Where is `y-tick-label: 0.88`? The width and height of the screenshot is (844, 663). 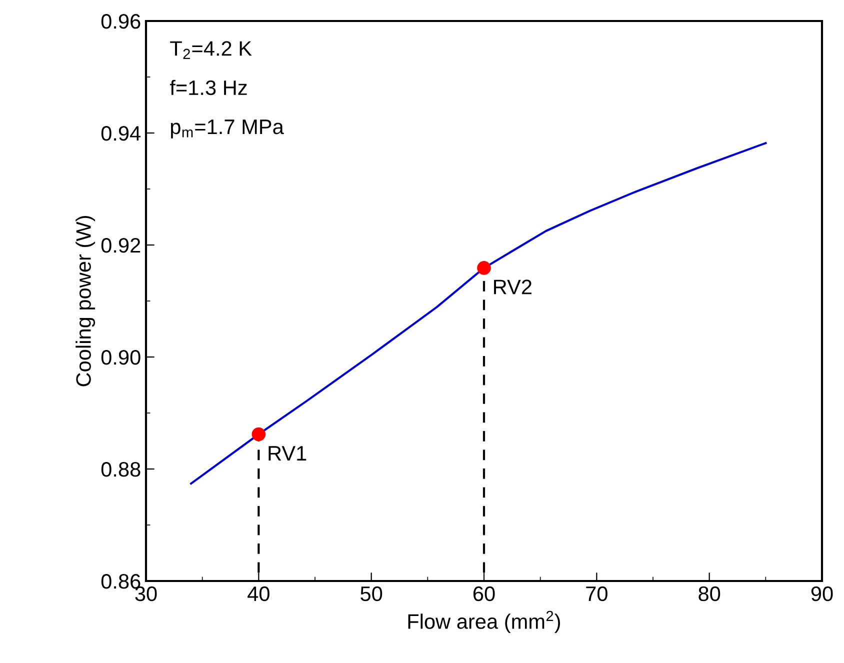 y-tick-label: 0.88 is located at coordinates (120, 469).